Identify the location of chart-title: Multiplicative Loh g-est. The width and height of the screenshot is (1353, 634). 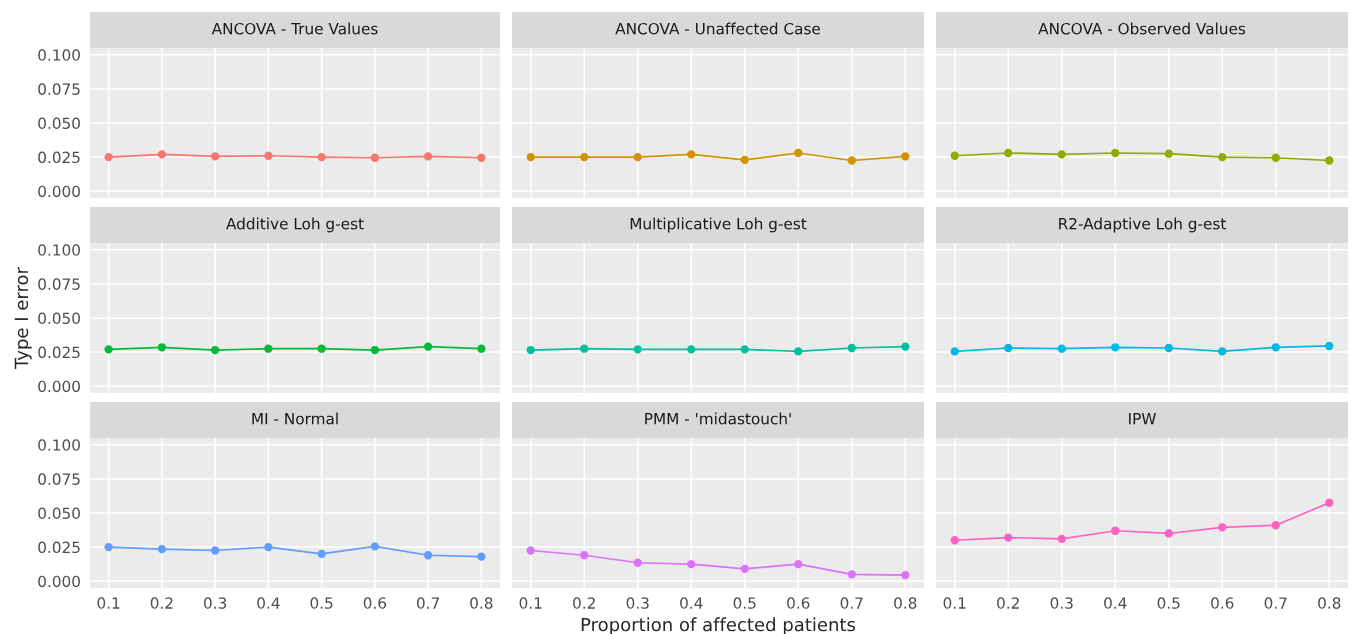
(718, 225).